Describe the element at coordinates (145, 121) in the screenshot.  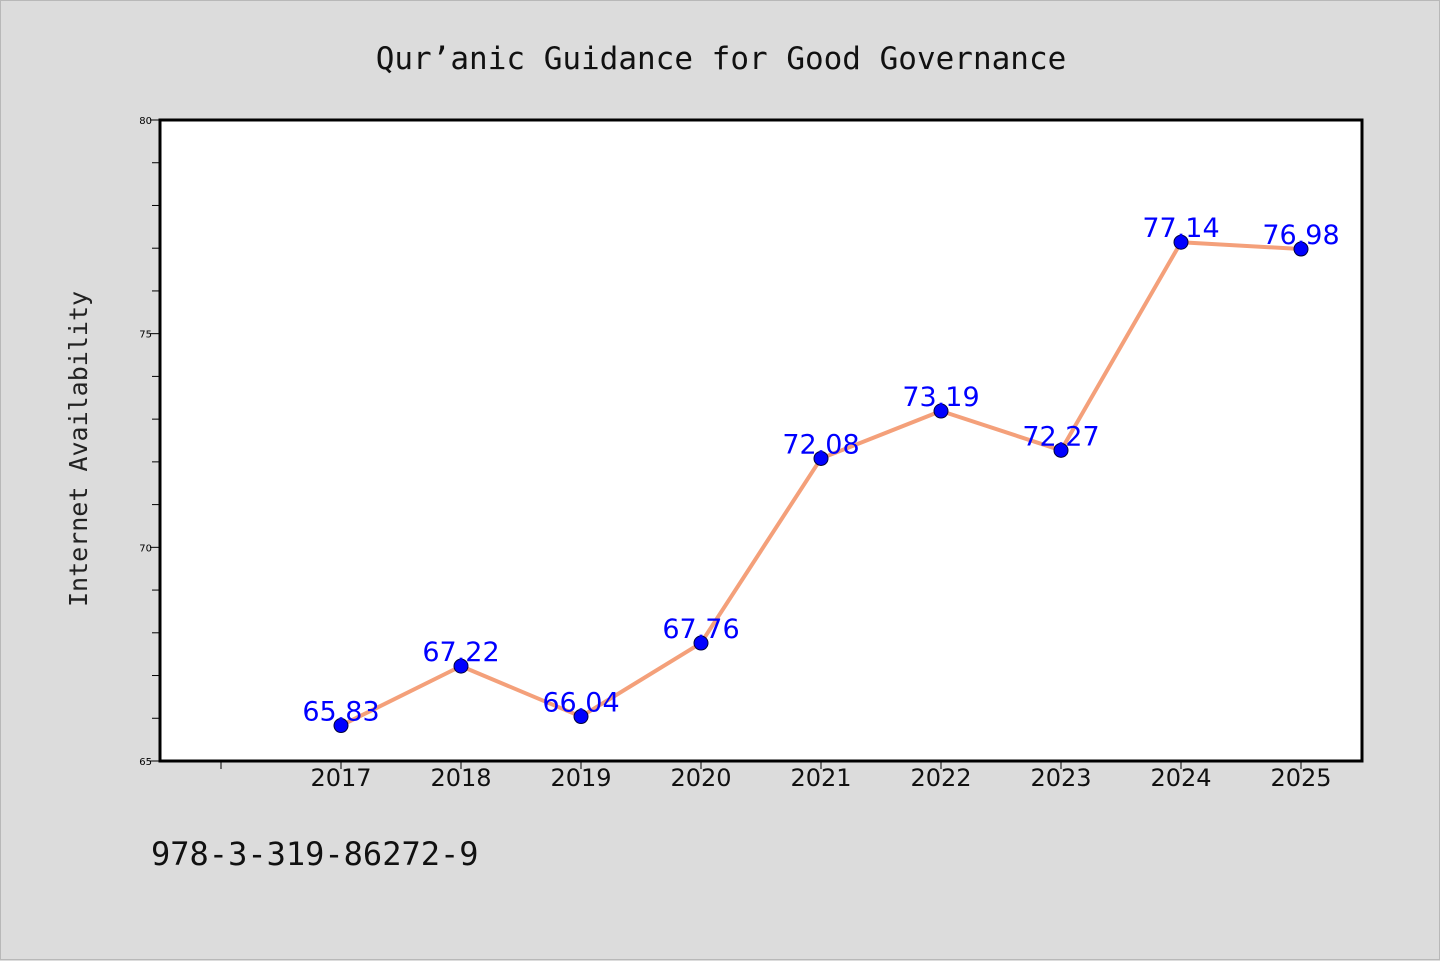
I see `y-tick-label: 80` at that location.